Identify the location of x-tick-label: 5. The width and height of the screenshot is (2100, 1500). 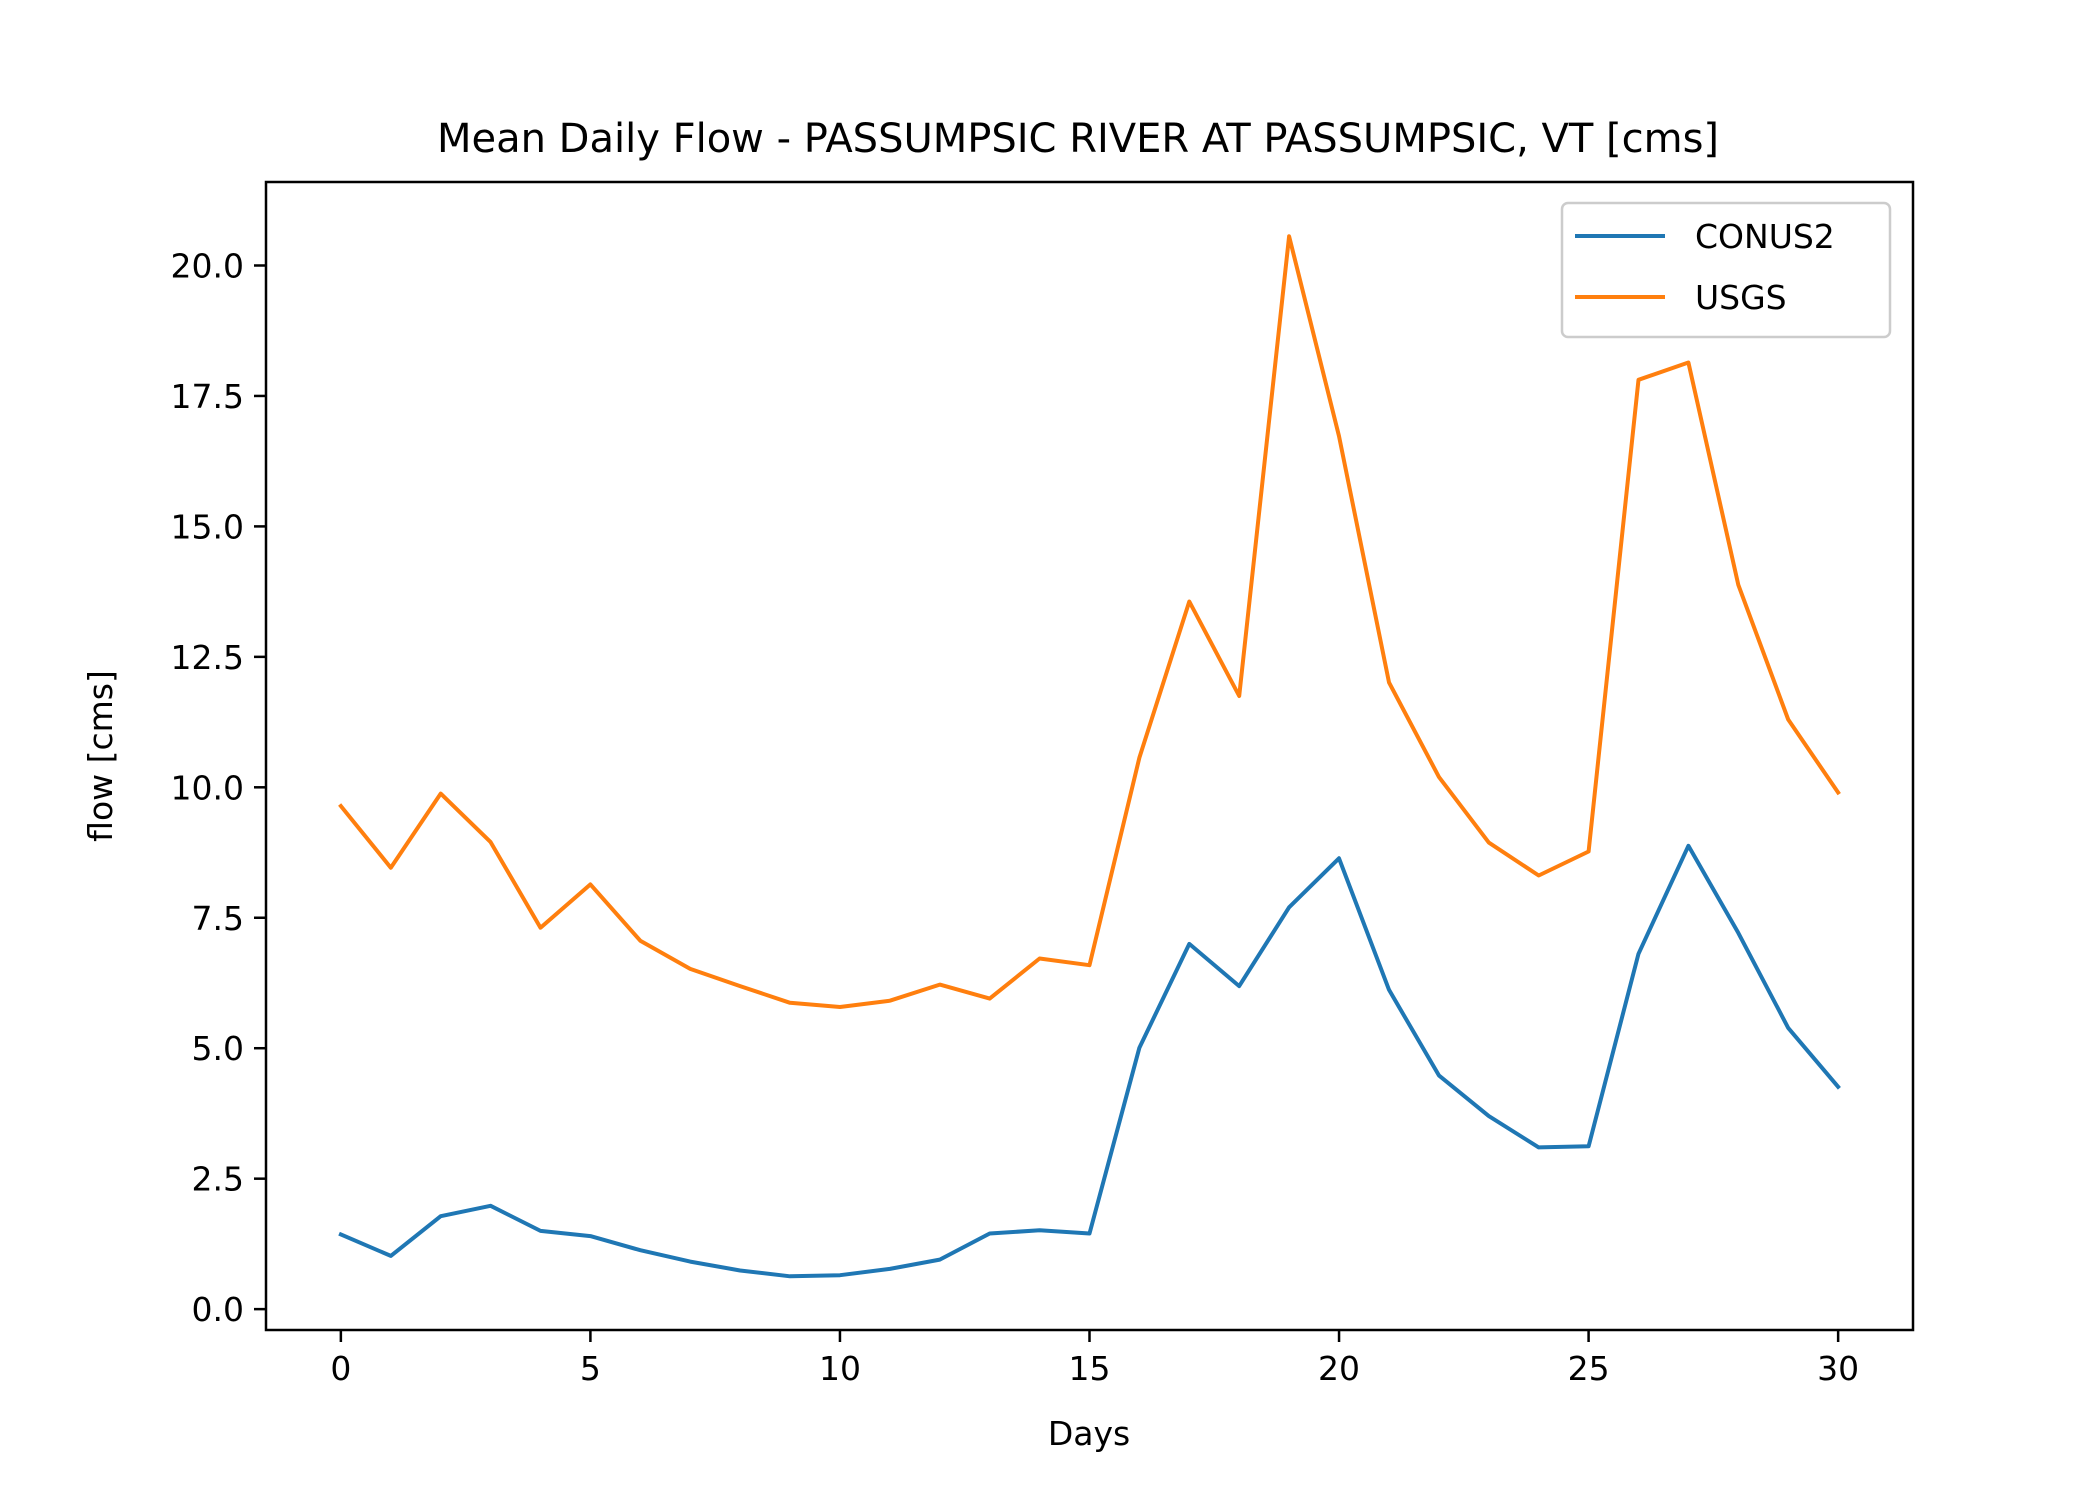
(590, 1368).